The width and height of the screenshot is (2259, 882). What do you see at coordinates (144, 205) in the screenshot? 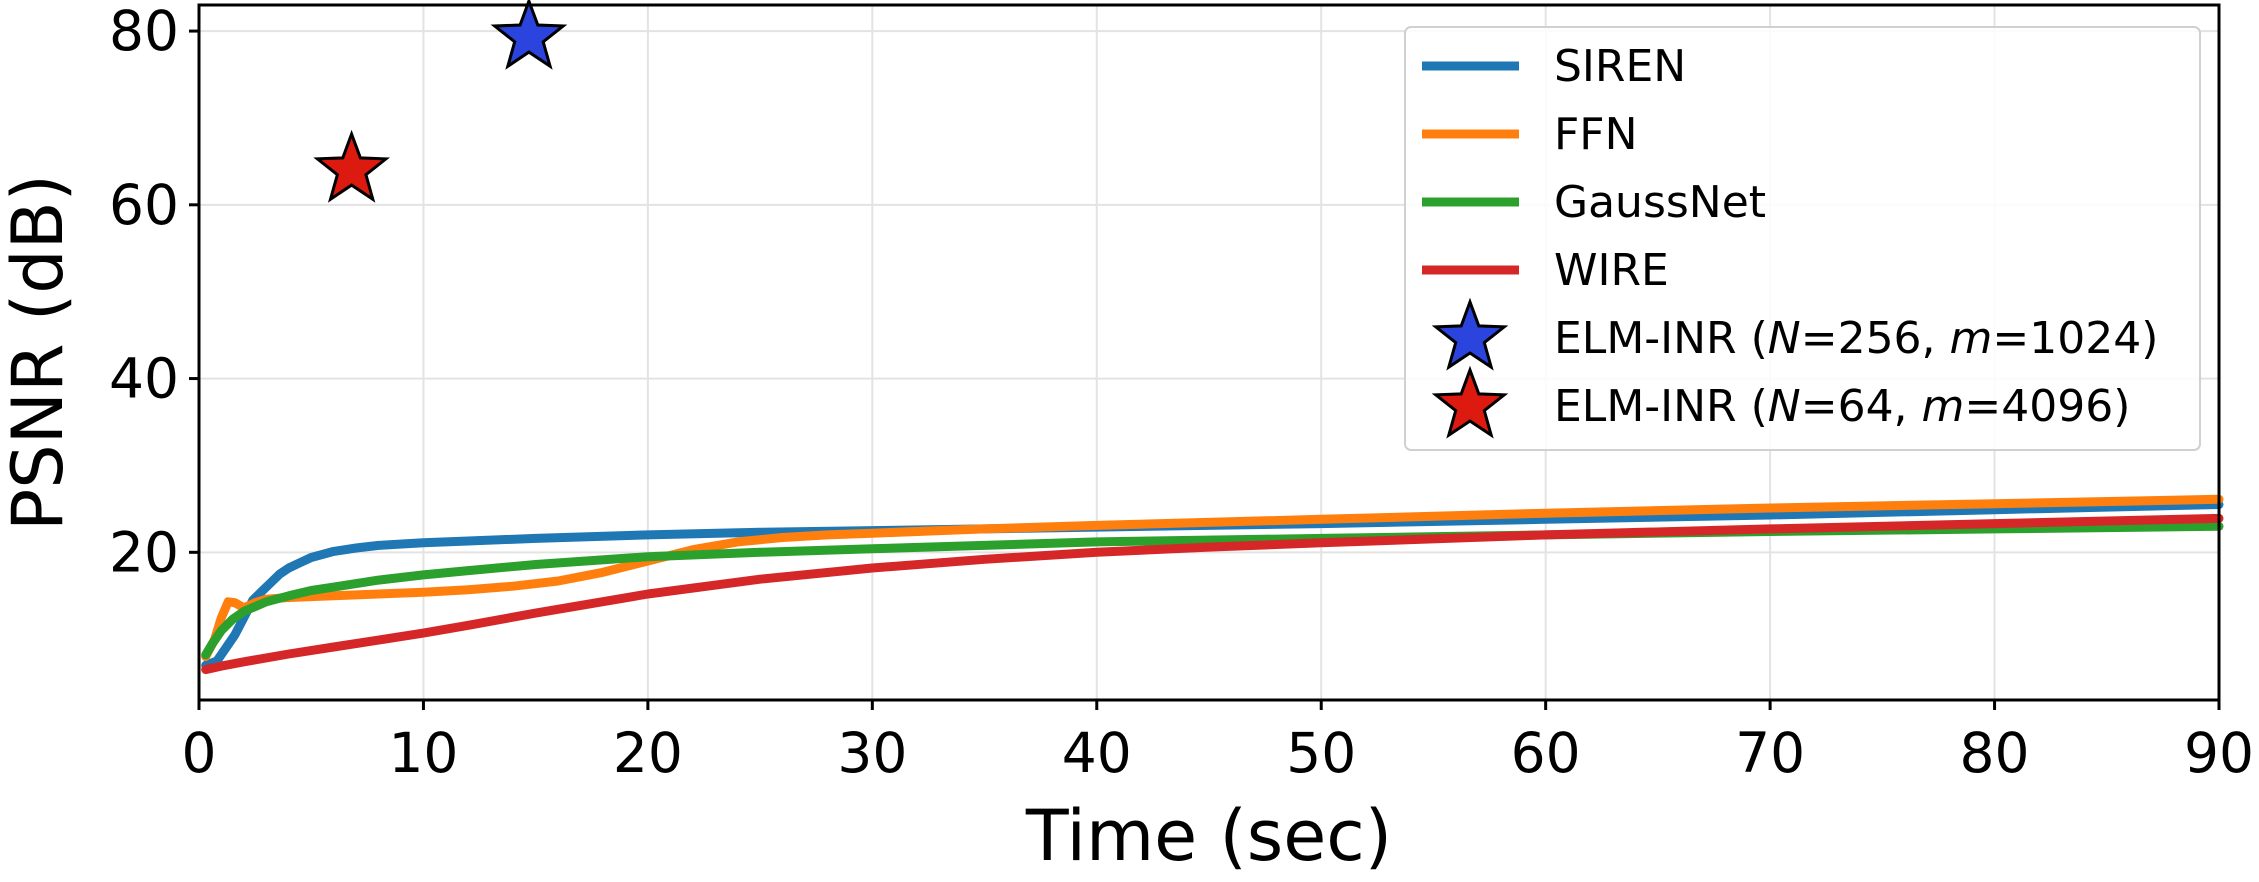
I see `y-tick-label: 60` at bounding box center [144, 205].